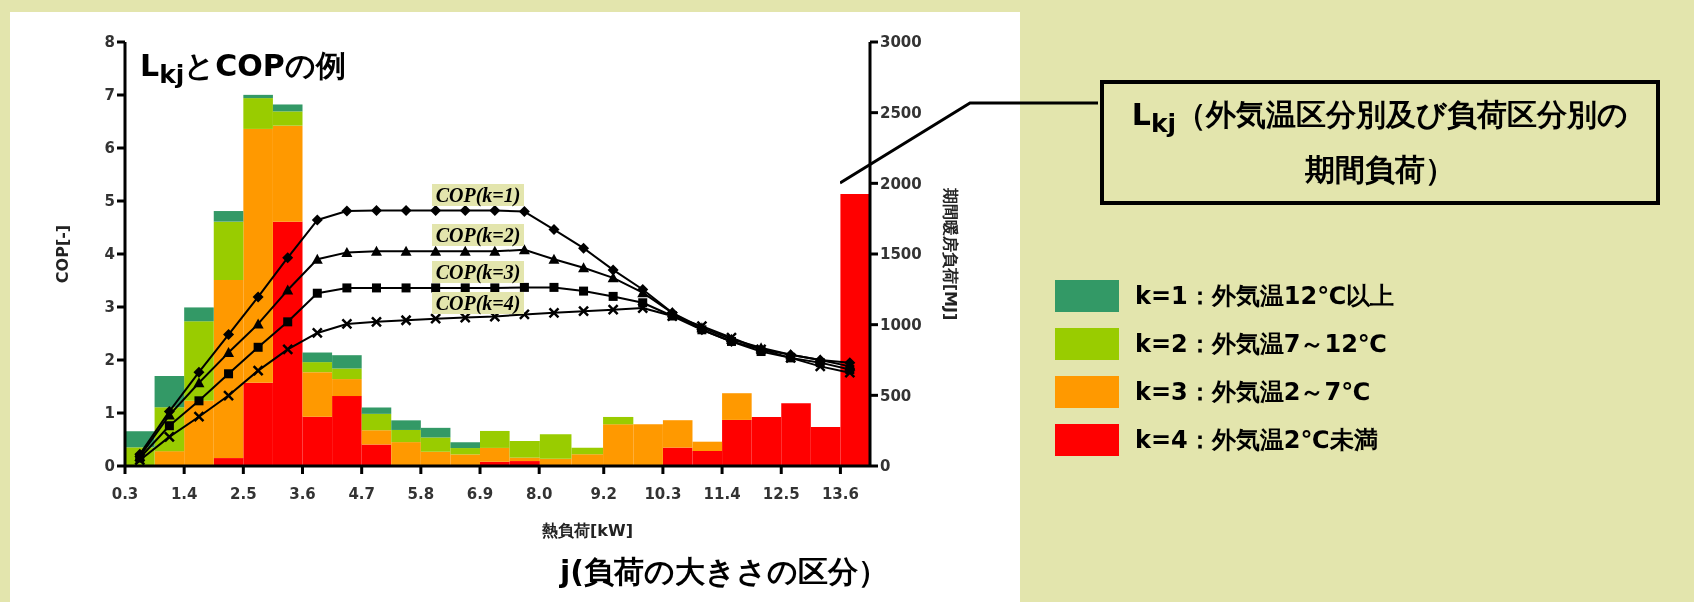 The image size is (1694, 602). Describe the element at coordinates (724, 572) in the screenshot. I see `text: j(負荷の大きさの区分）` at that location.